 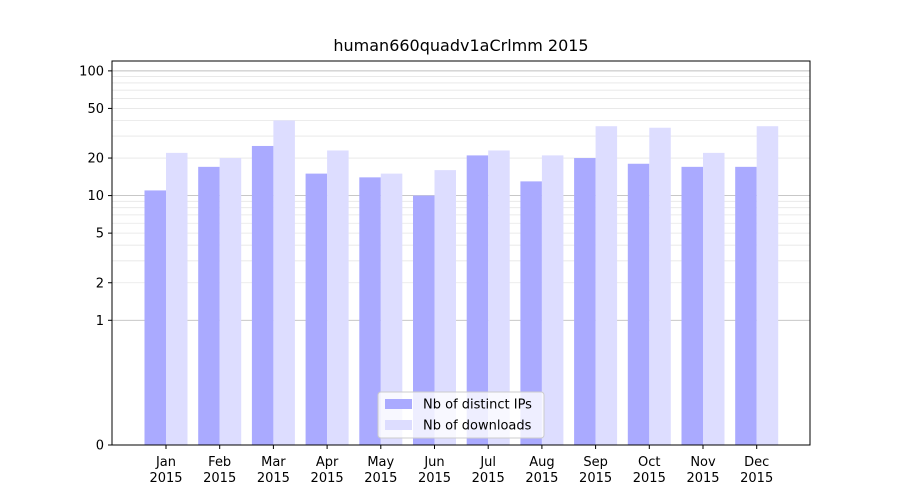 I want to click on y-tick-label: 5, so click(x=100, y=234).